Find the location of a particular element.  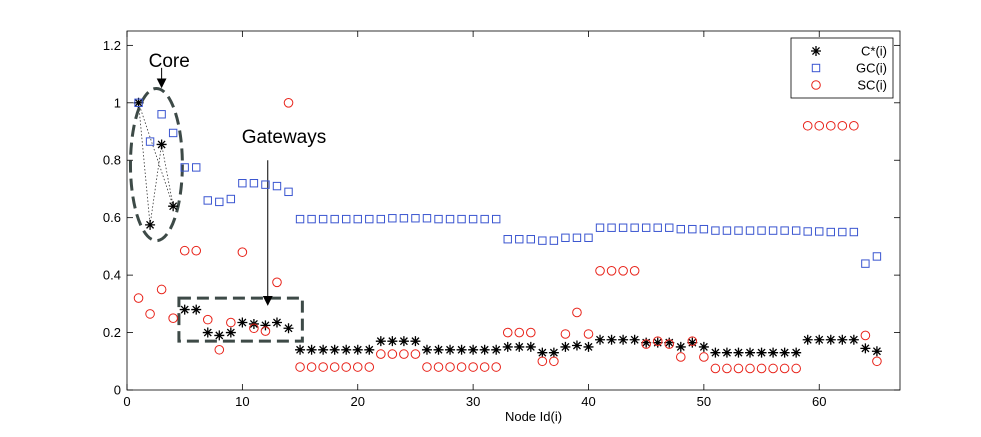

legend-marker-square is located at coordinates (816, 68).